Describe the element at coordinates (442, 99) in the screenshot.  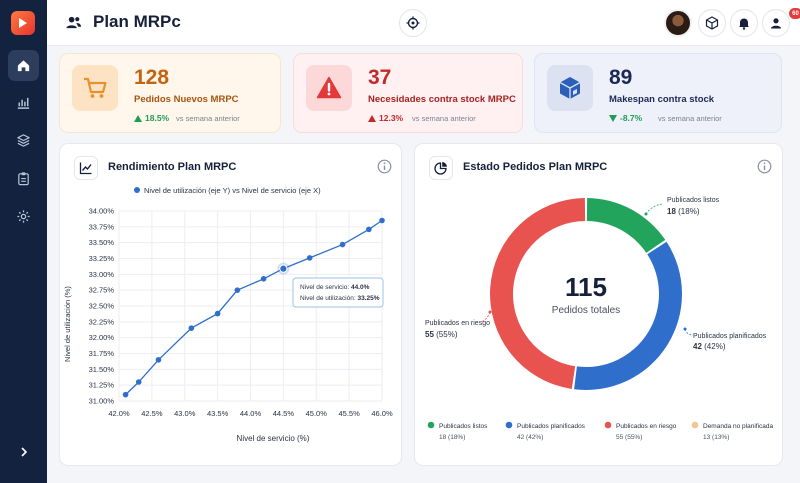
I see `kpi-label: Necesidades contra stock MRPC` at that location.